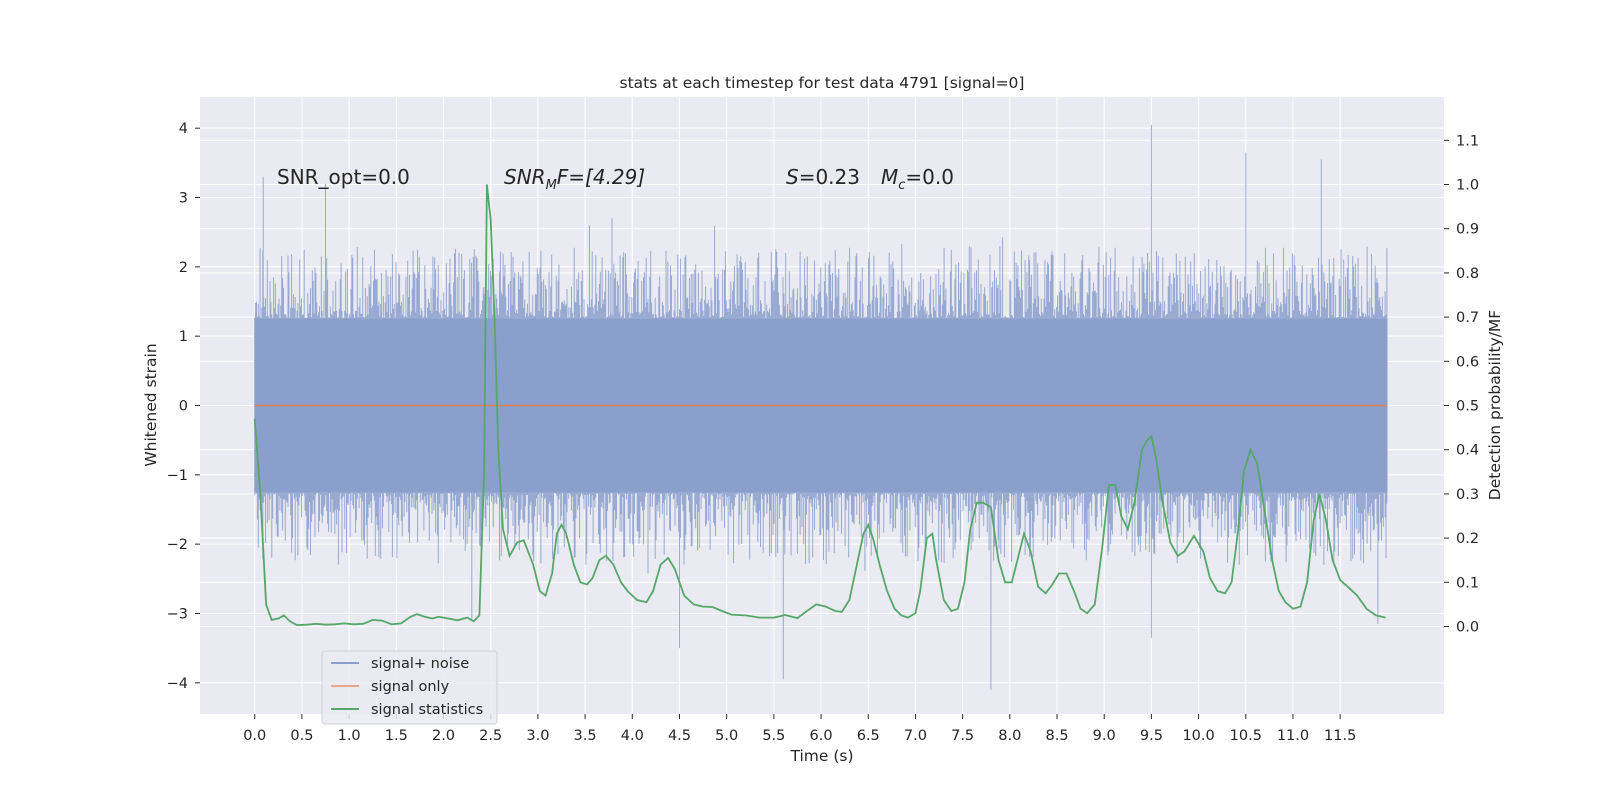 This screenshot has width=1600, height=800. What do you see at coordinates (726, 736) in the screenshot?
I see `x-tick-label: 5.0` at bounding box center [726, 736].